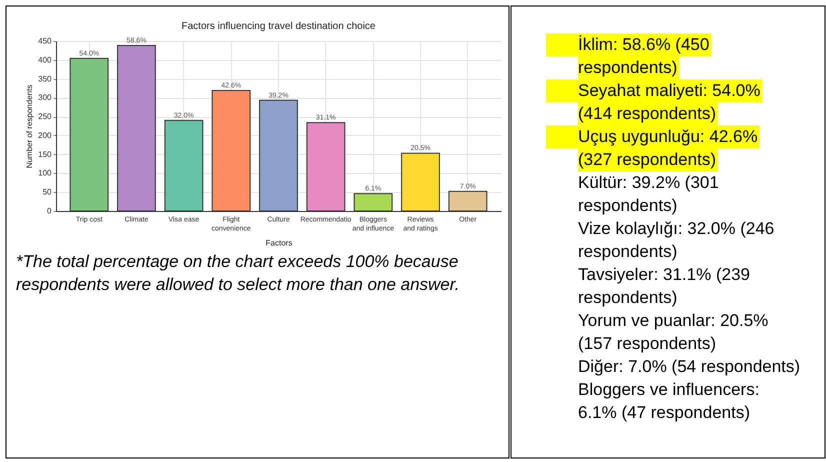  Describe the element at coordinates (45, 79) in the screenshot. I see `y-tick-label: 350` at that location.